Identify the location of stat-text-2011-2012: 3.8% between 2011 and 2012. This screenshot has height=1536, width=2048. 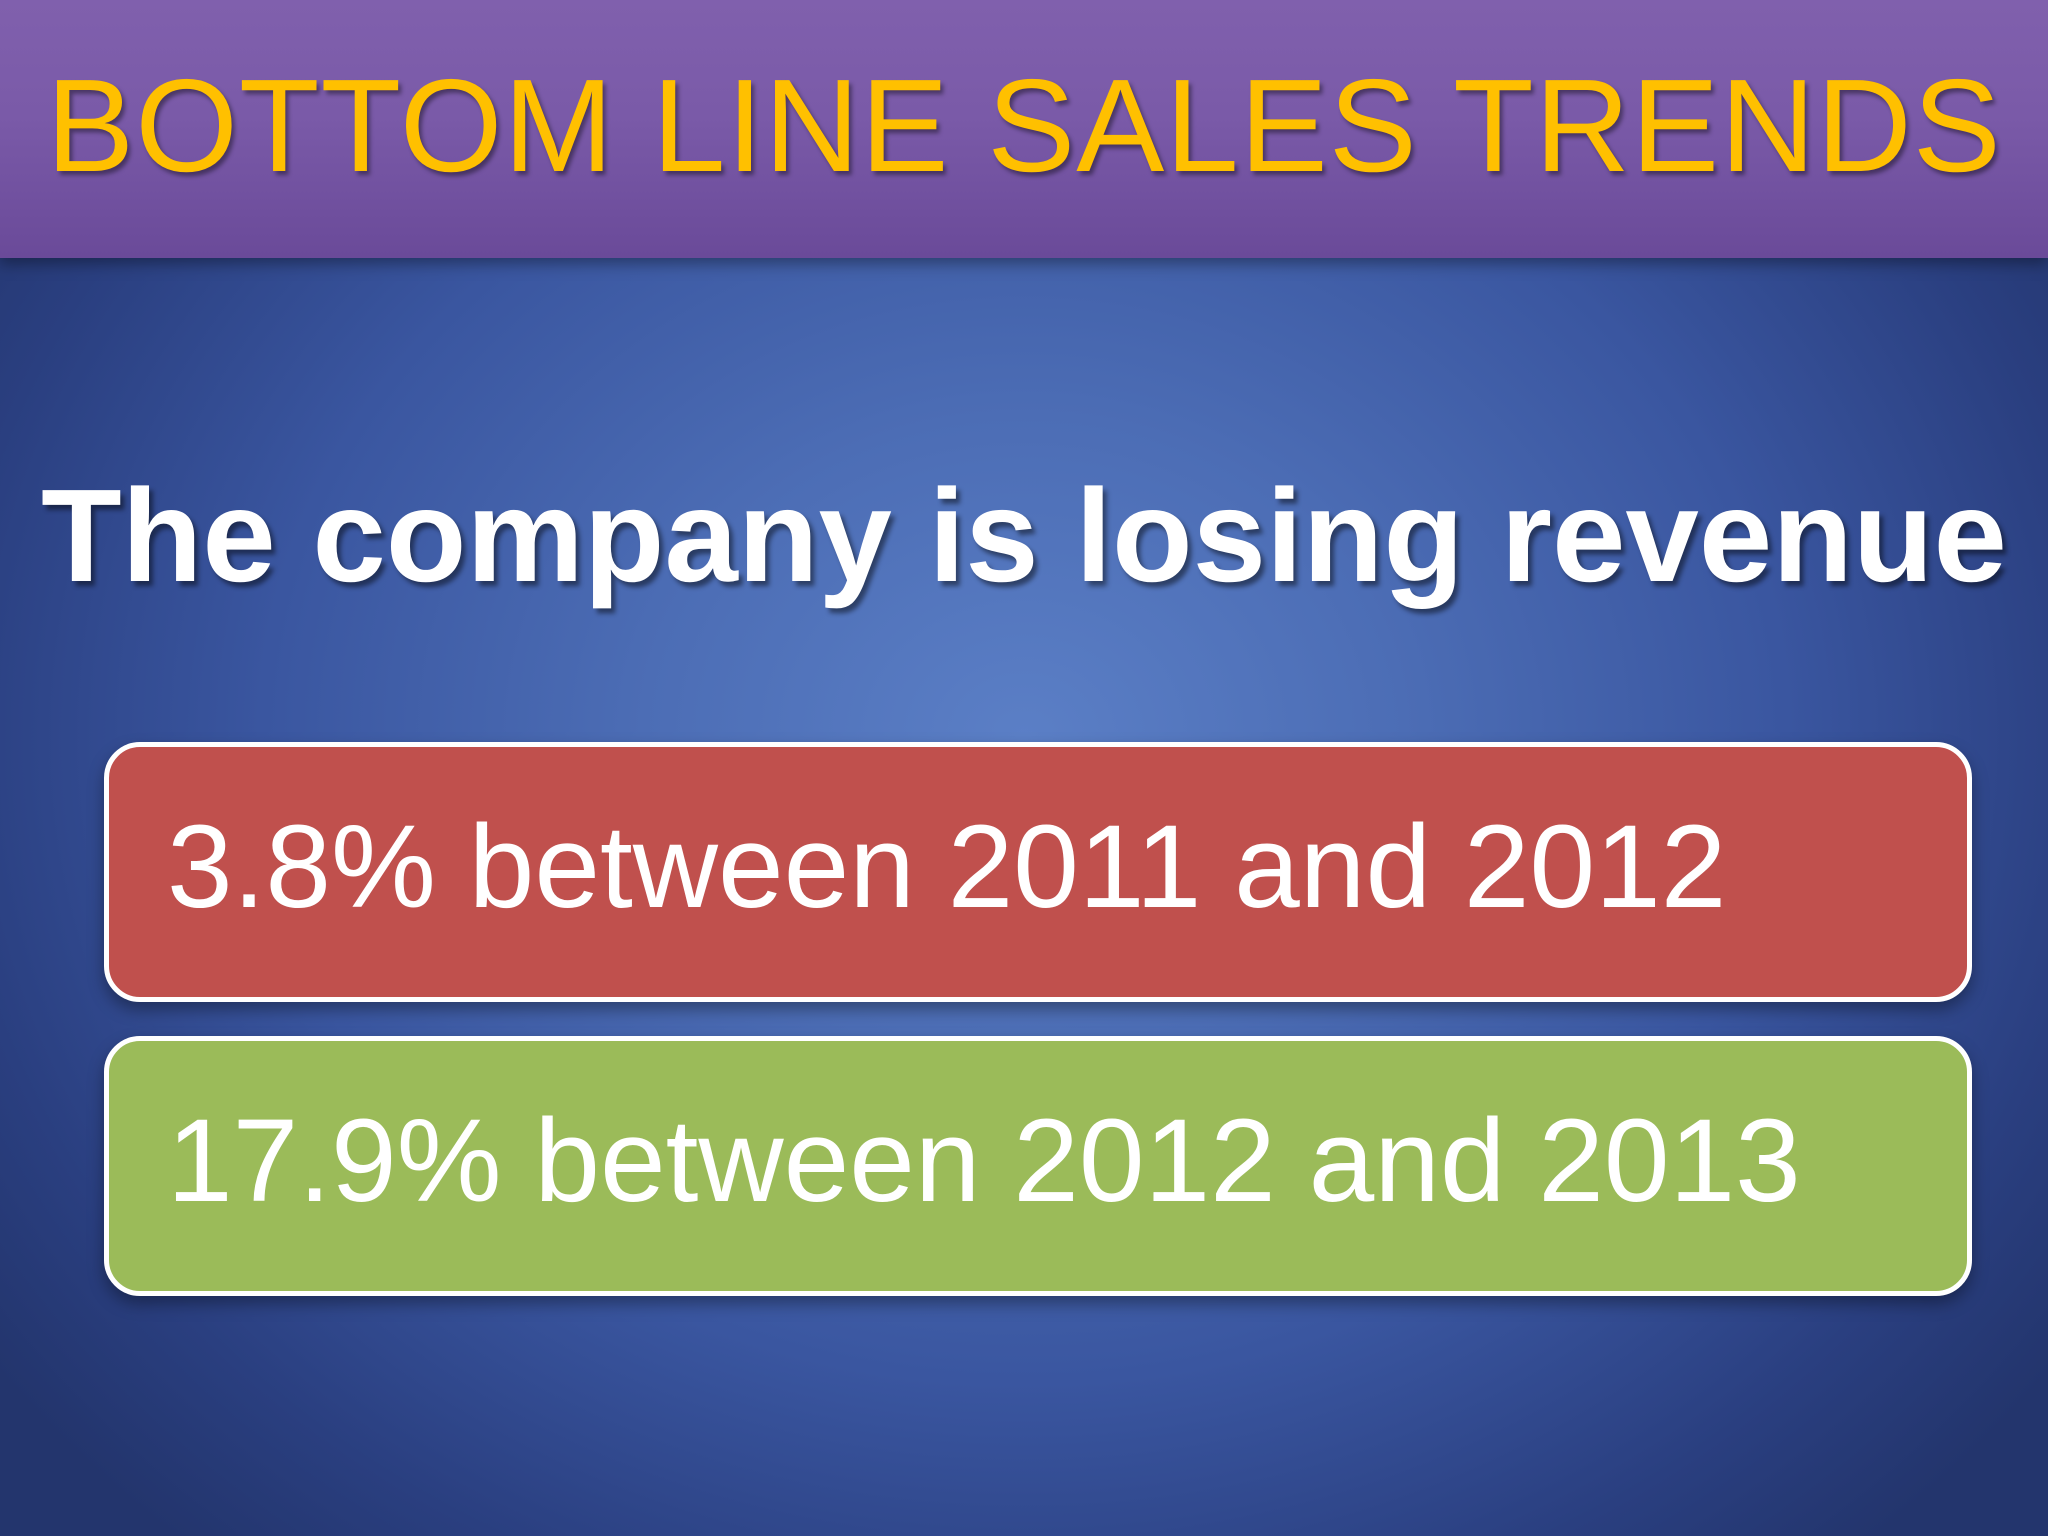
(947, 867).